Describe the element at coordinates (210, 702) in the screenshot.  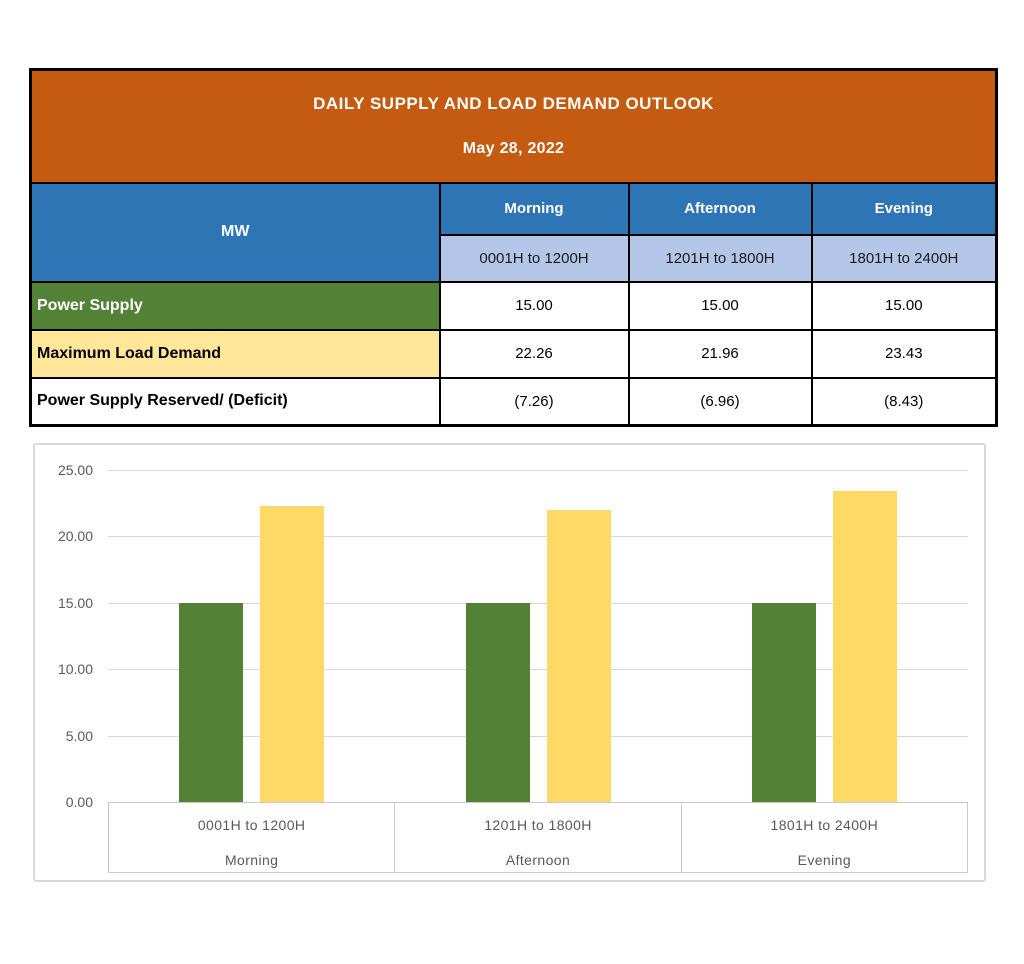
I see `bar-power-supply-morning` at that location.